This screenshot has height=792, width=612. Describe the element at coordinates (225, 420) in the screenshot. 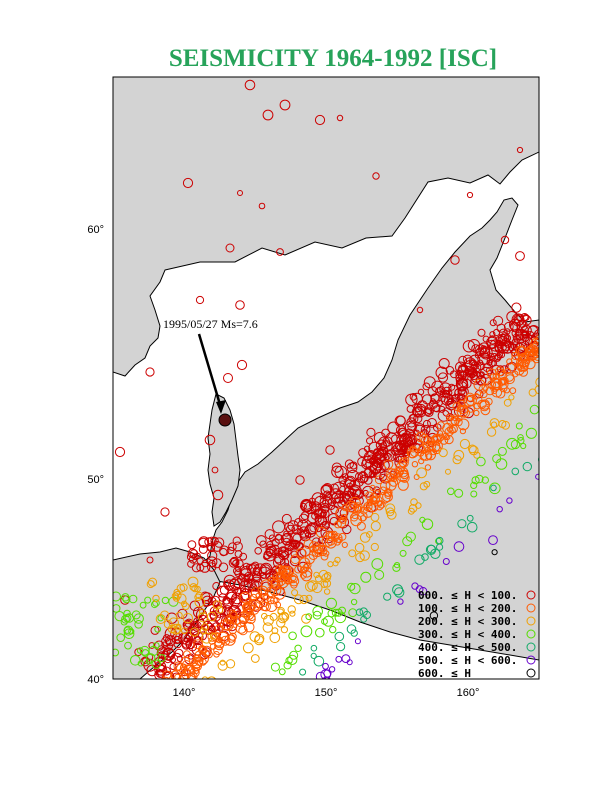

I see `mainshock-marker` at that location.